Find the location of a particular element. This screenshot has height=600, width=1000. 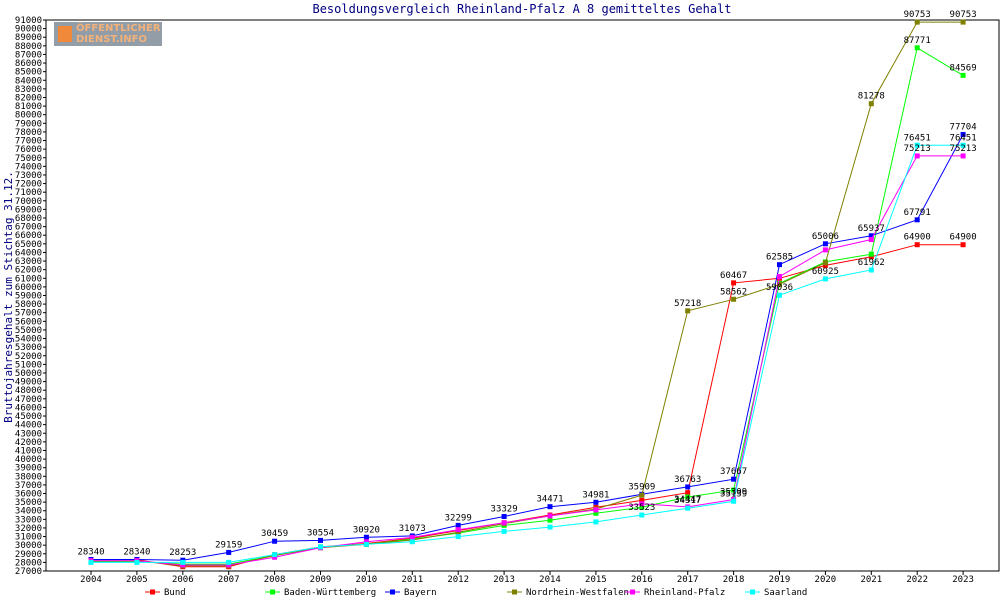

y-tick-label: 74000 is located at coordinates (28, 167).